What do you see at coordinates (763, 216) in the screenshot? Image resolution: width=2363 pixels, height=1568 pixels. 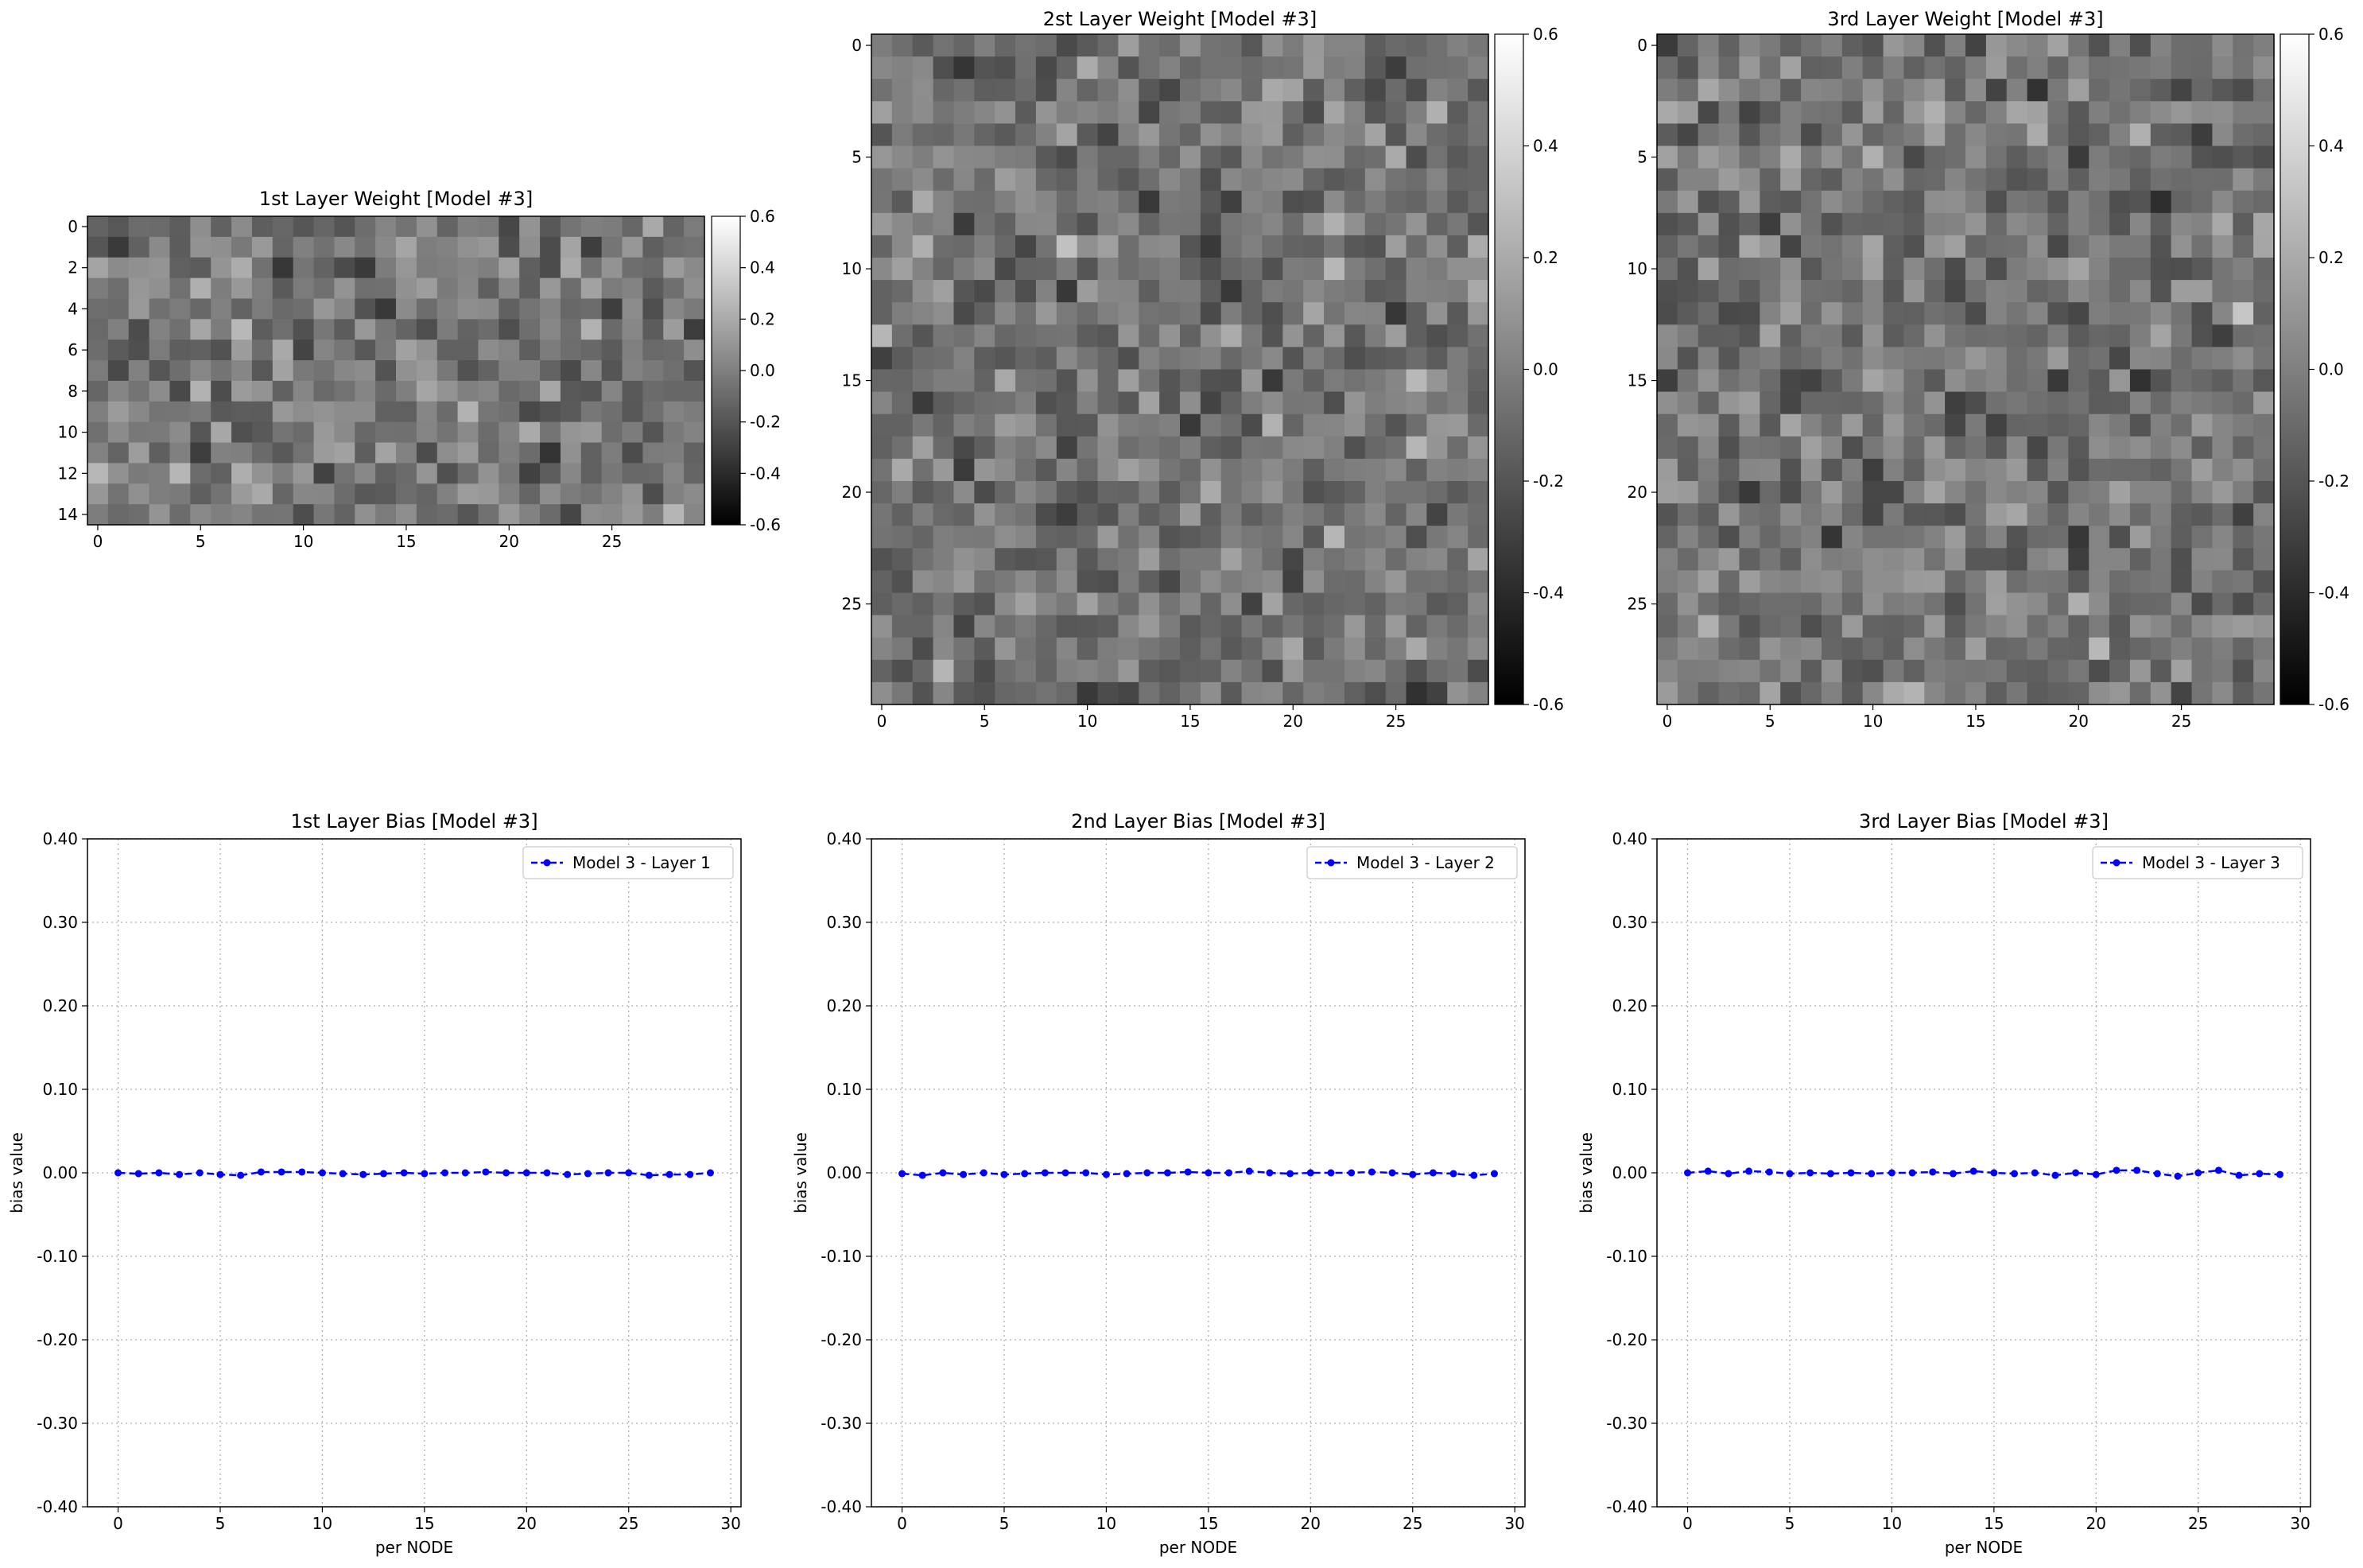 I see `colorbar-tick-label: 0.6` at bounding box center [763, 216].